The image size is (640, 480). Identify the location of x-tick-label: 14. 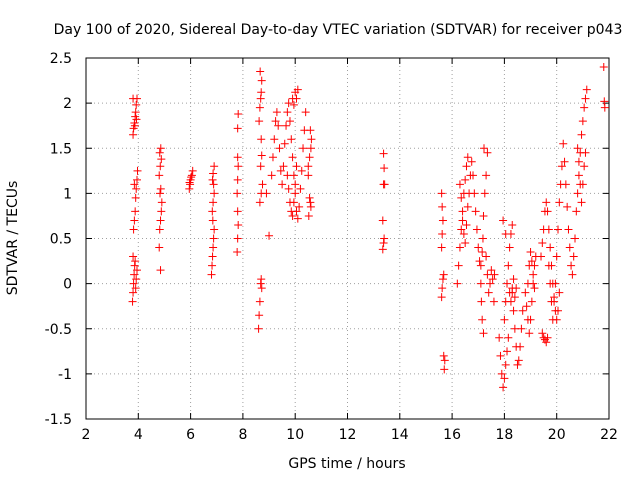
(400, 435).